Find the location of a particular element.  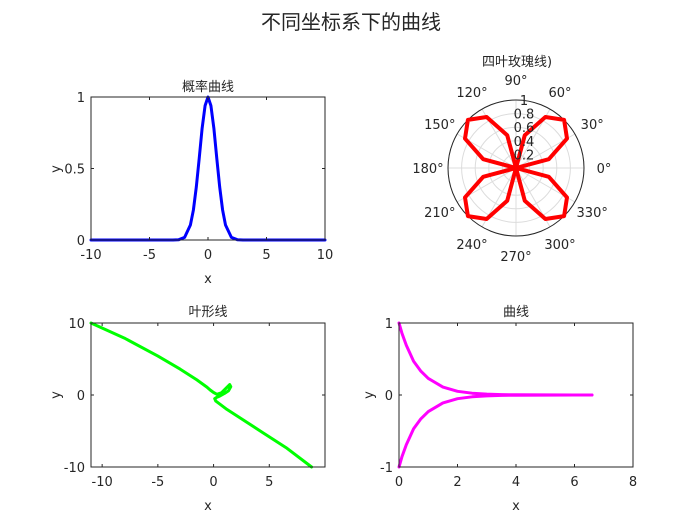

probability-curve-xtick-label: -5 is located at coordinates (149, 255).